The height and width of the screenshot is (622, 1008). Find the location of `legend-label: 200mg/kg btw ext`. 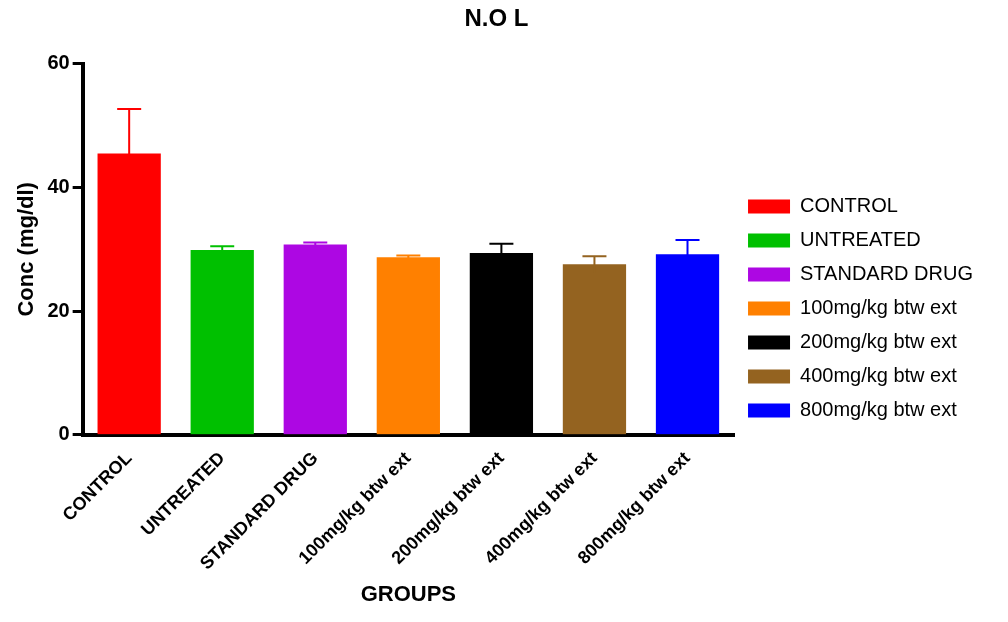

legend-label: 200mg/kg btw ext is located at coordinates (879, 341).